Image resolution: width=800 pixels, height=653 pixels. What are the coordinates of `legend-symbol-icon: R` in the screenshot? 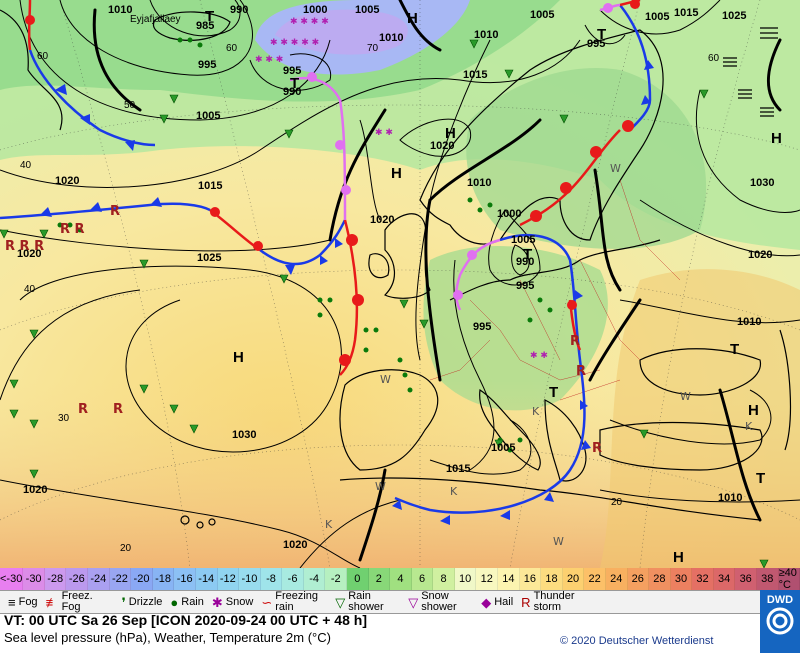 It's located at (526, 602).